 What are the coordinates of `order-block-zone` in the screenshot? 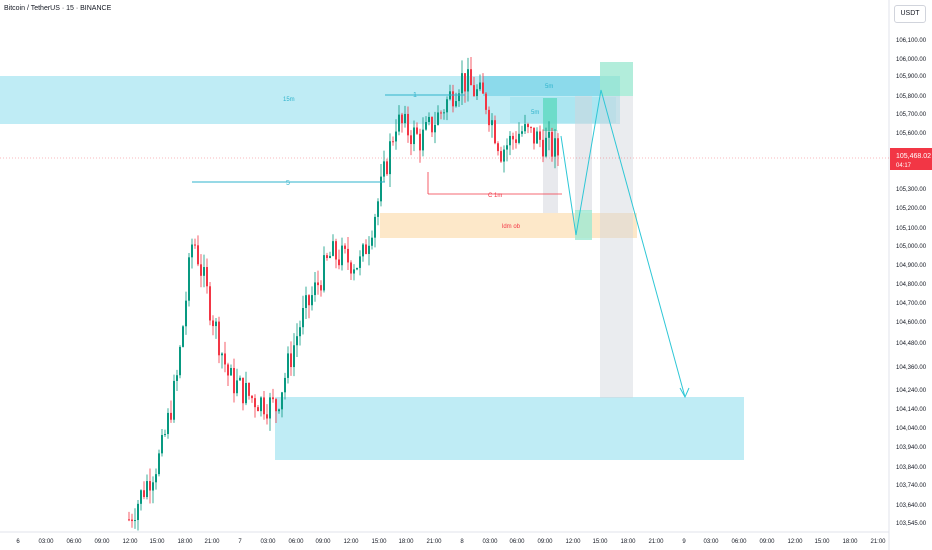 It's located at (508, 225).